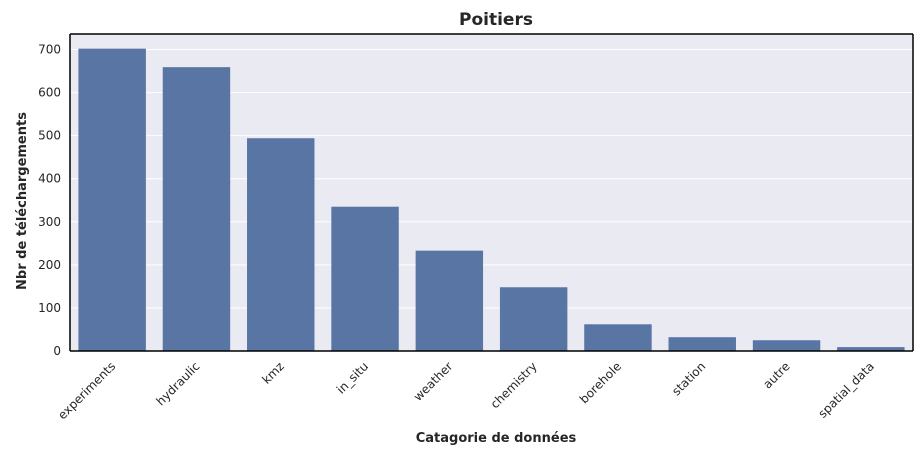 The image size is (916, 449). Describe the element at coordinates (112, 200) in the screenshot. I see `bar-experiments` at that location.